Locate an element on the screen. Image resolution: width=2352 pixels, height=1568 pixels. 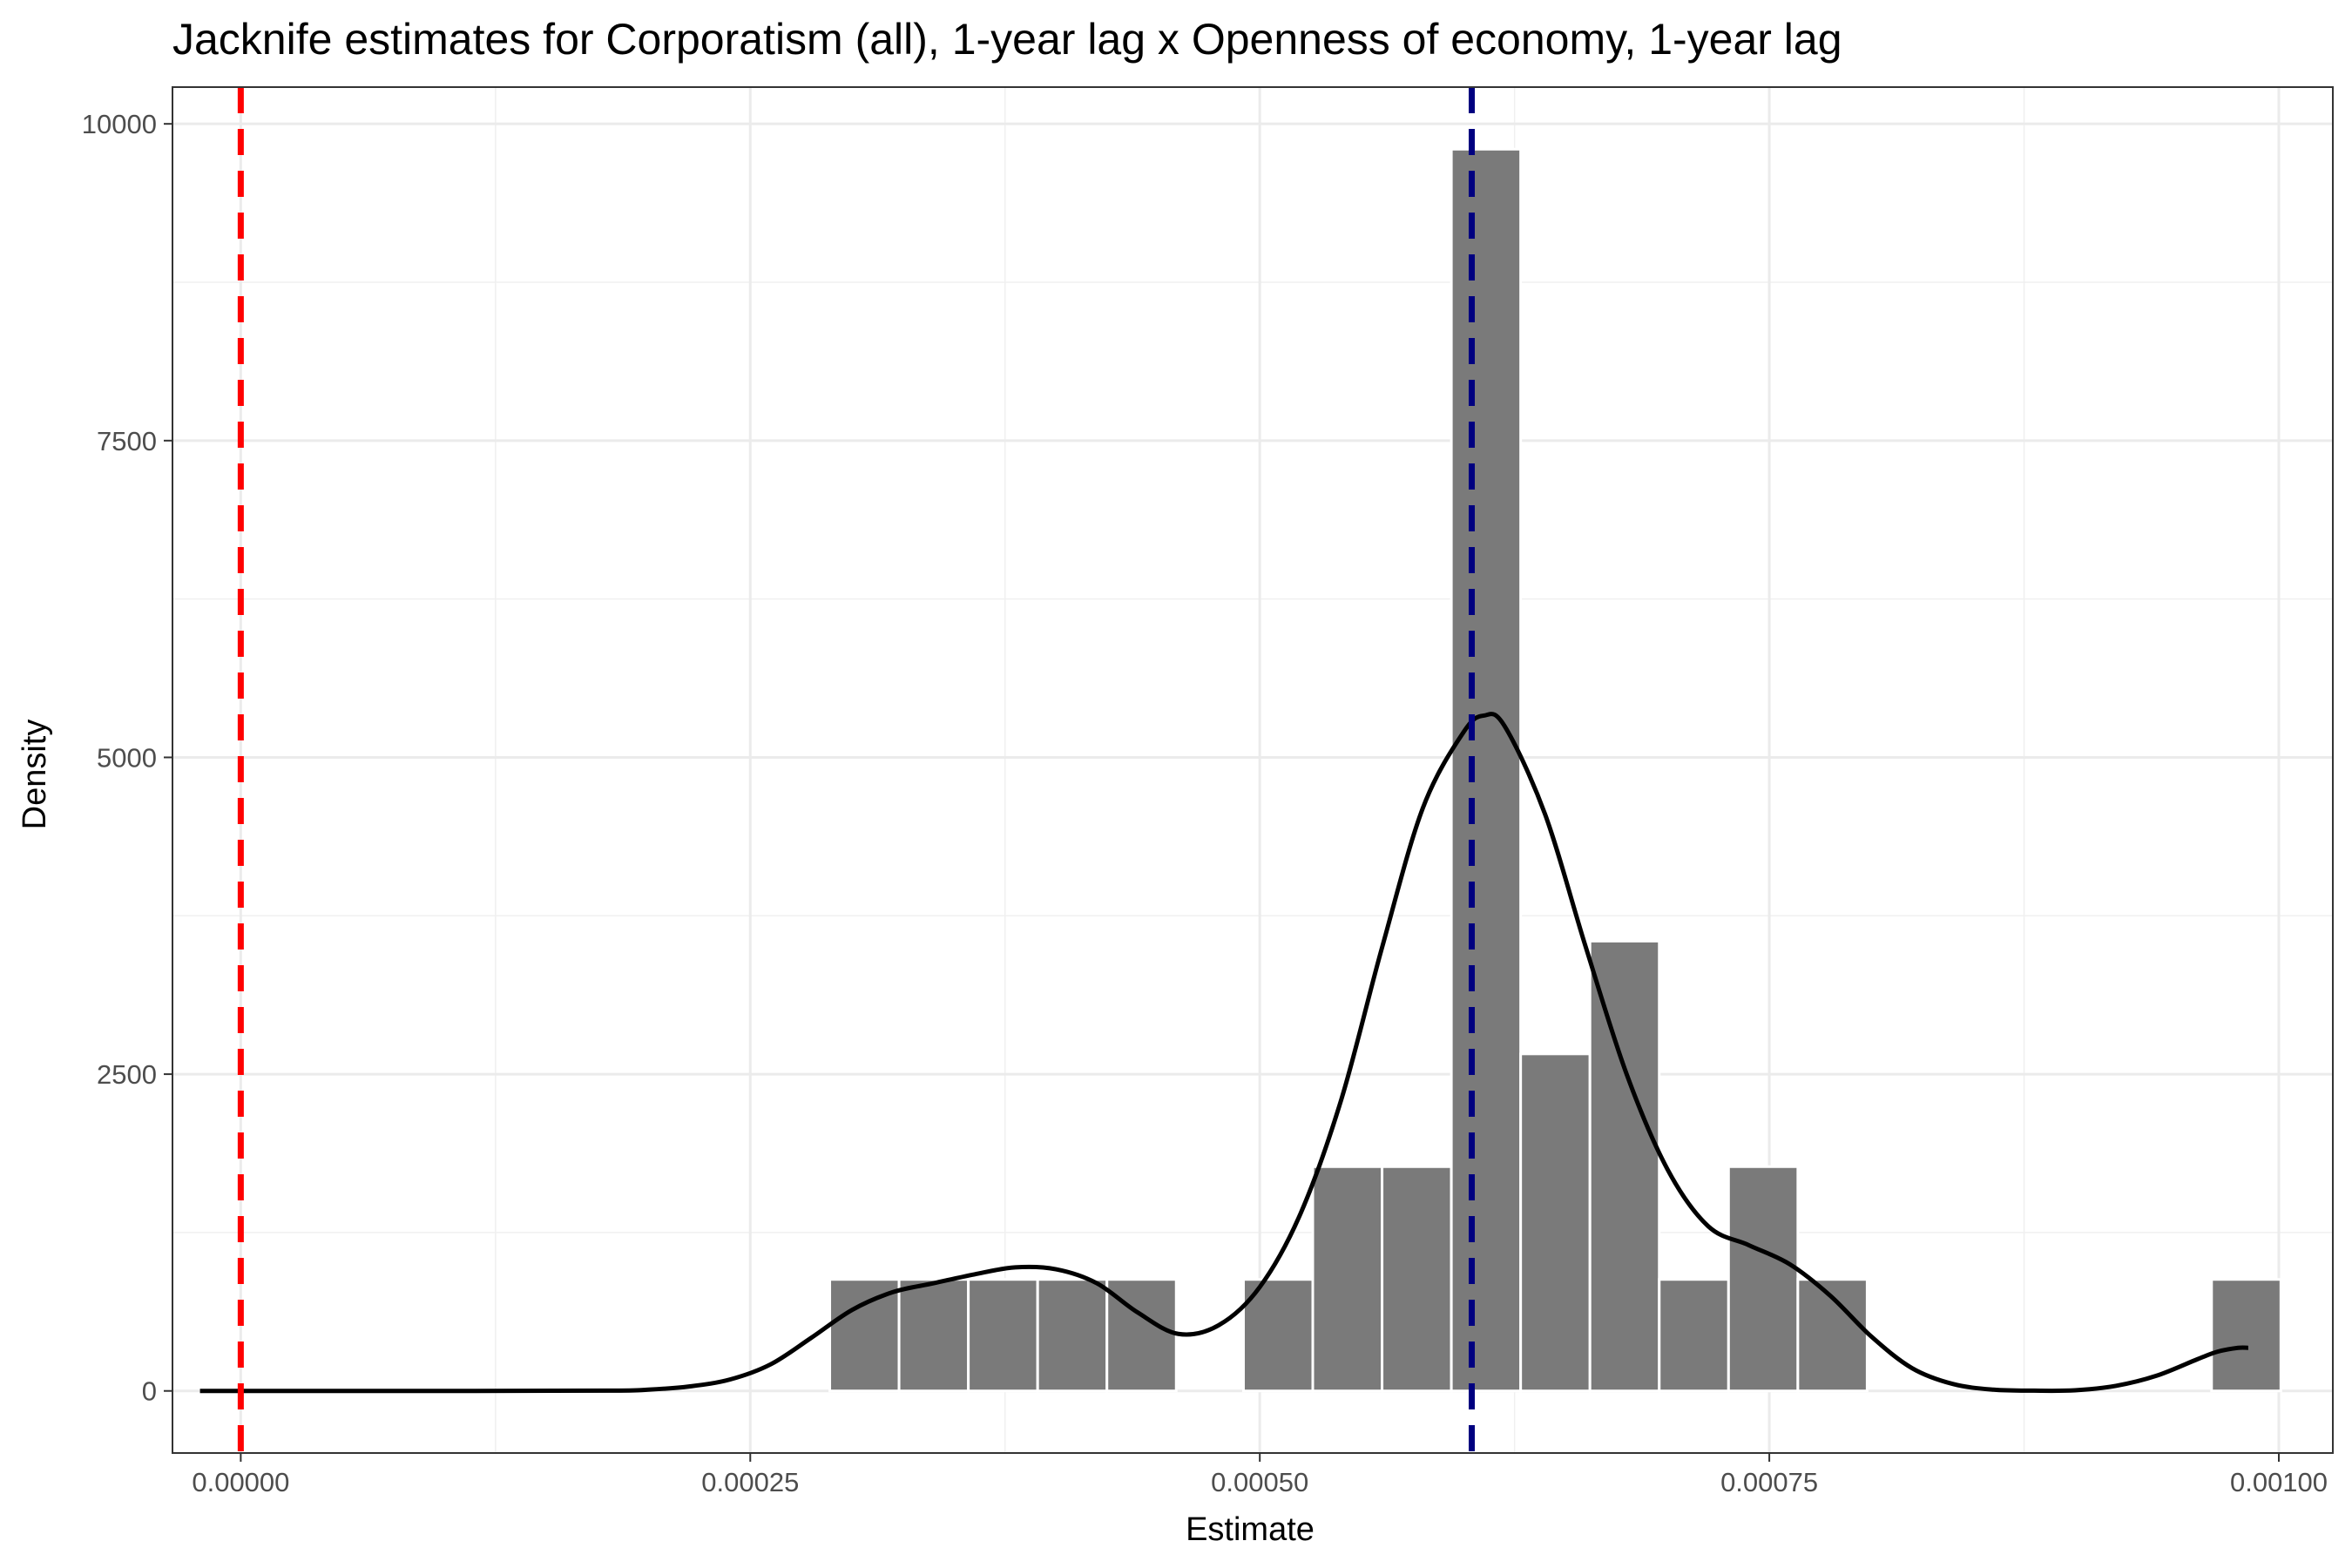
y-axis-title: Density is located at coordinates (35, 775).